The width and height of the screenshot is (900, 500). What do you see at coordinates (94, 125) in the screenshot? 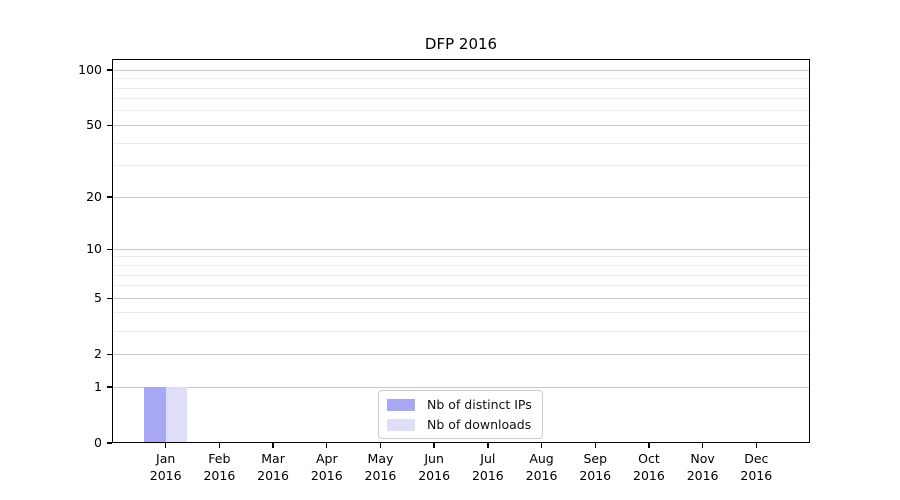
I see `y-tick-label: 50` at bounding box center [94, 125].